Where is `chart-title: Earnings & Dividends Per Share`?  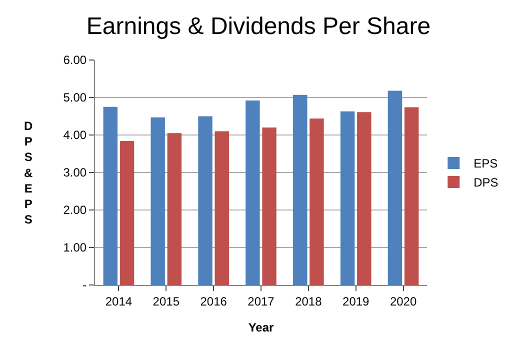 chart-title: Earnings & Dividends Per Share is located at coordinates (258, 26).